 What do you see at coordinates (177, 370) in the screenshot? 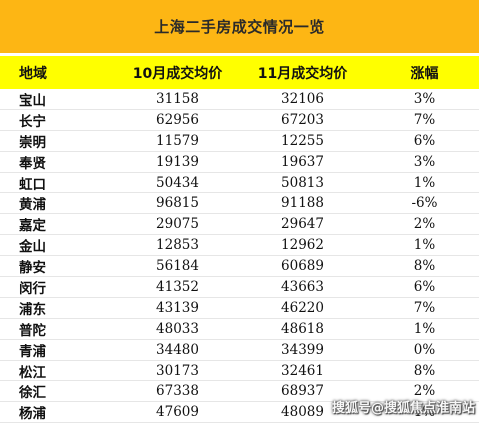
I see `cell-oct-price: 30173` at bounding box center [177, 370].